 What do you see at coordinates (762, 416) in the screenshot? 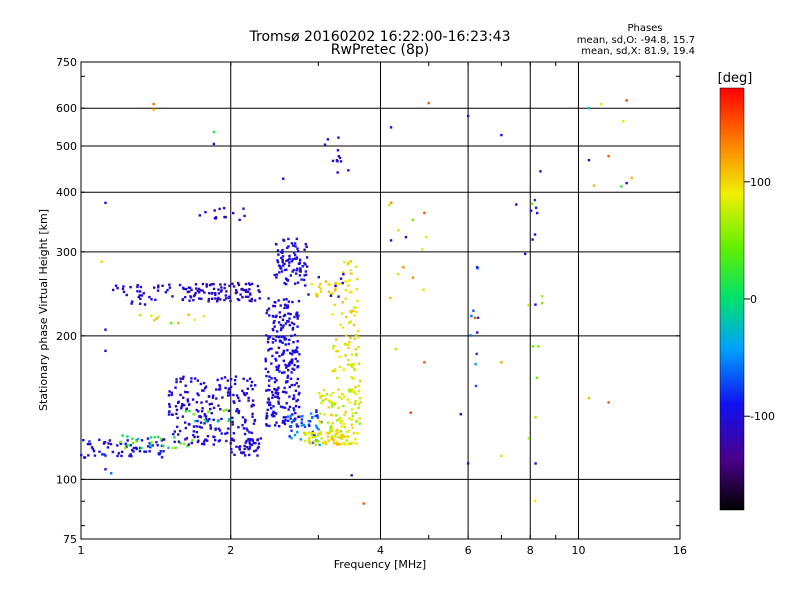
I see `colorbar-tick-label: -100` at bounding box center [762, 416].